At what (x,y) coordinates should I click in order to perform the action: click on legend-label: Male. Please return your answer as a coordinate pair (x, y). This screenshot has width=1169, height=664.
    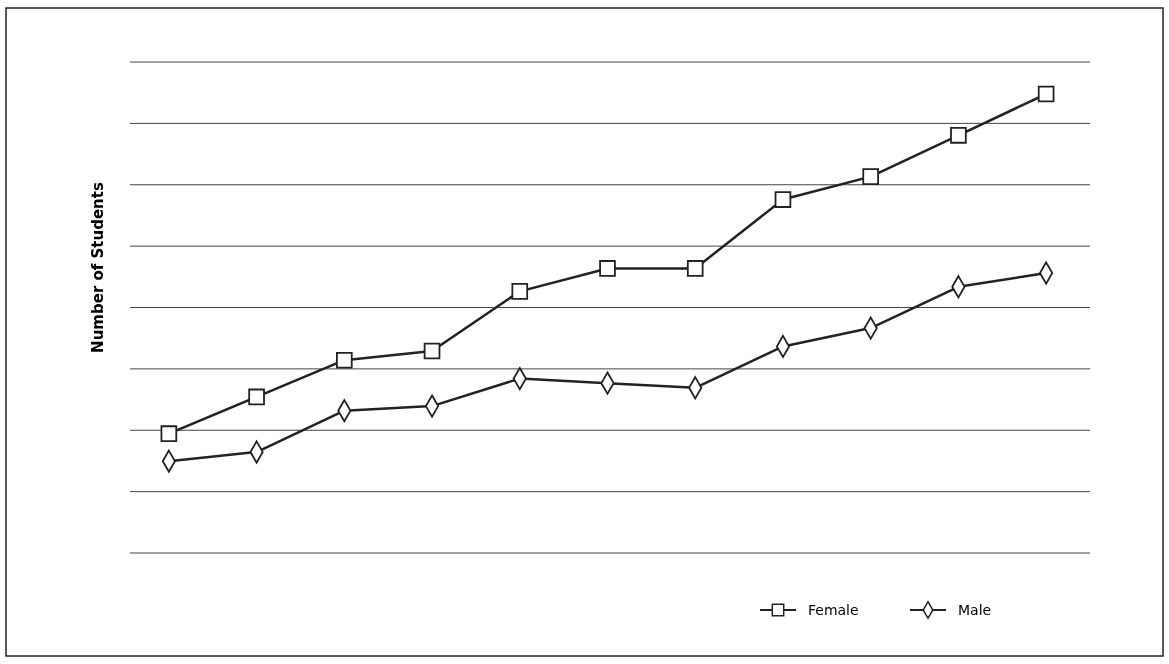
    Looking at the image, I should click on (975, 610).